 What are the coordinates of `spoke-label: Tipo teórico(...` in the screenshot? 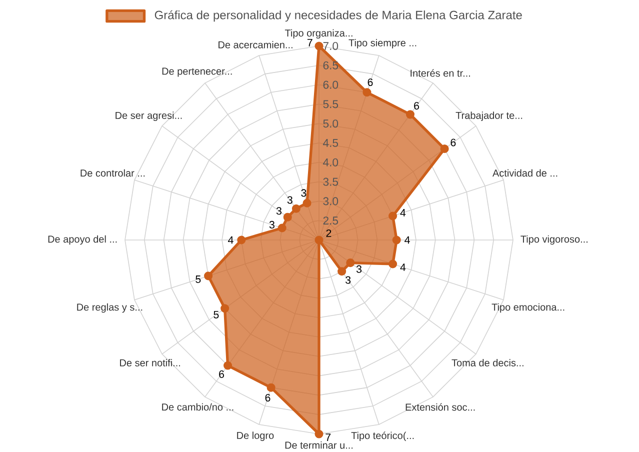 It's located at (382, 437).